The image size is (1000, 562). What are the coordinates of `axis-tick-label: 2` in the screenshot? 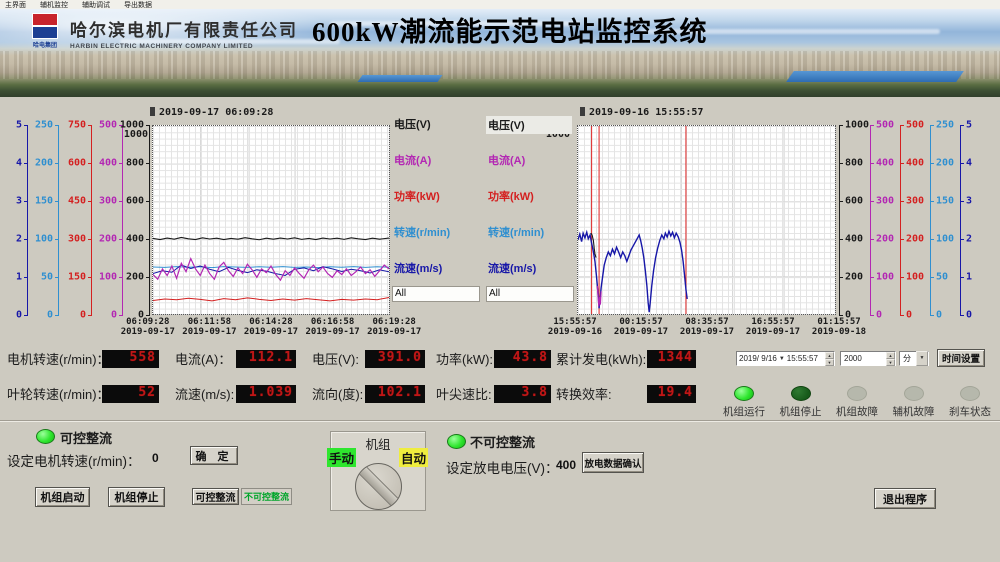 It's located at (969, 239).